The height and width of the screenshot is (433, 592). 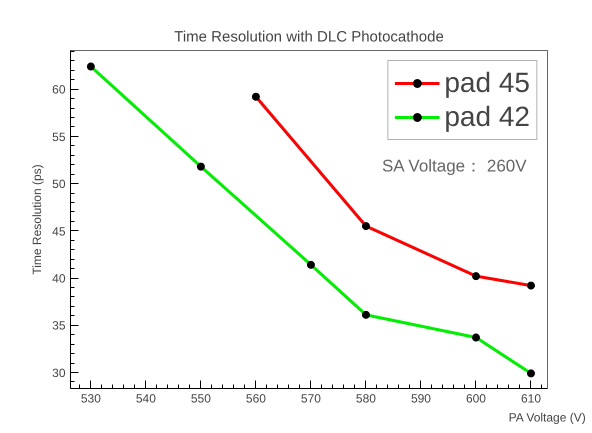 What do you see at coordinates (476, 399) in the screenshot?
I see `x-tick-label: 600` at bounding box center [476, 399].